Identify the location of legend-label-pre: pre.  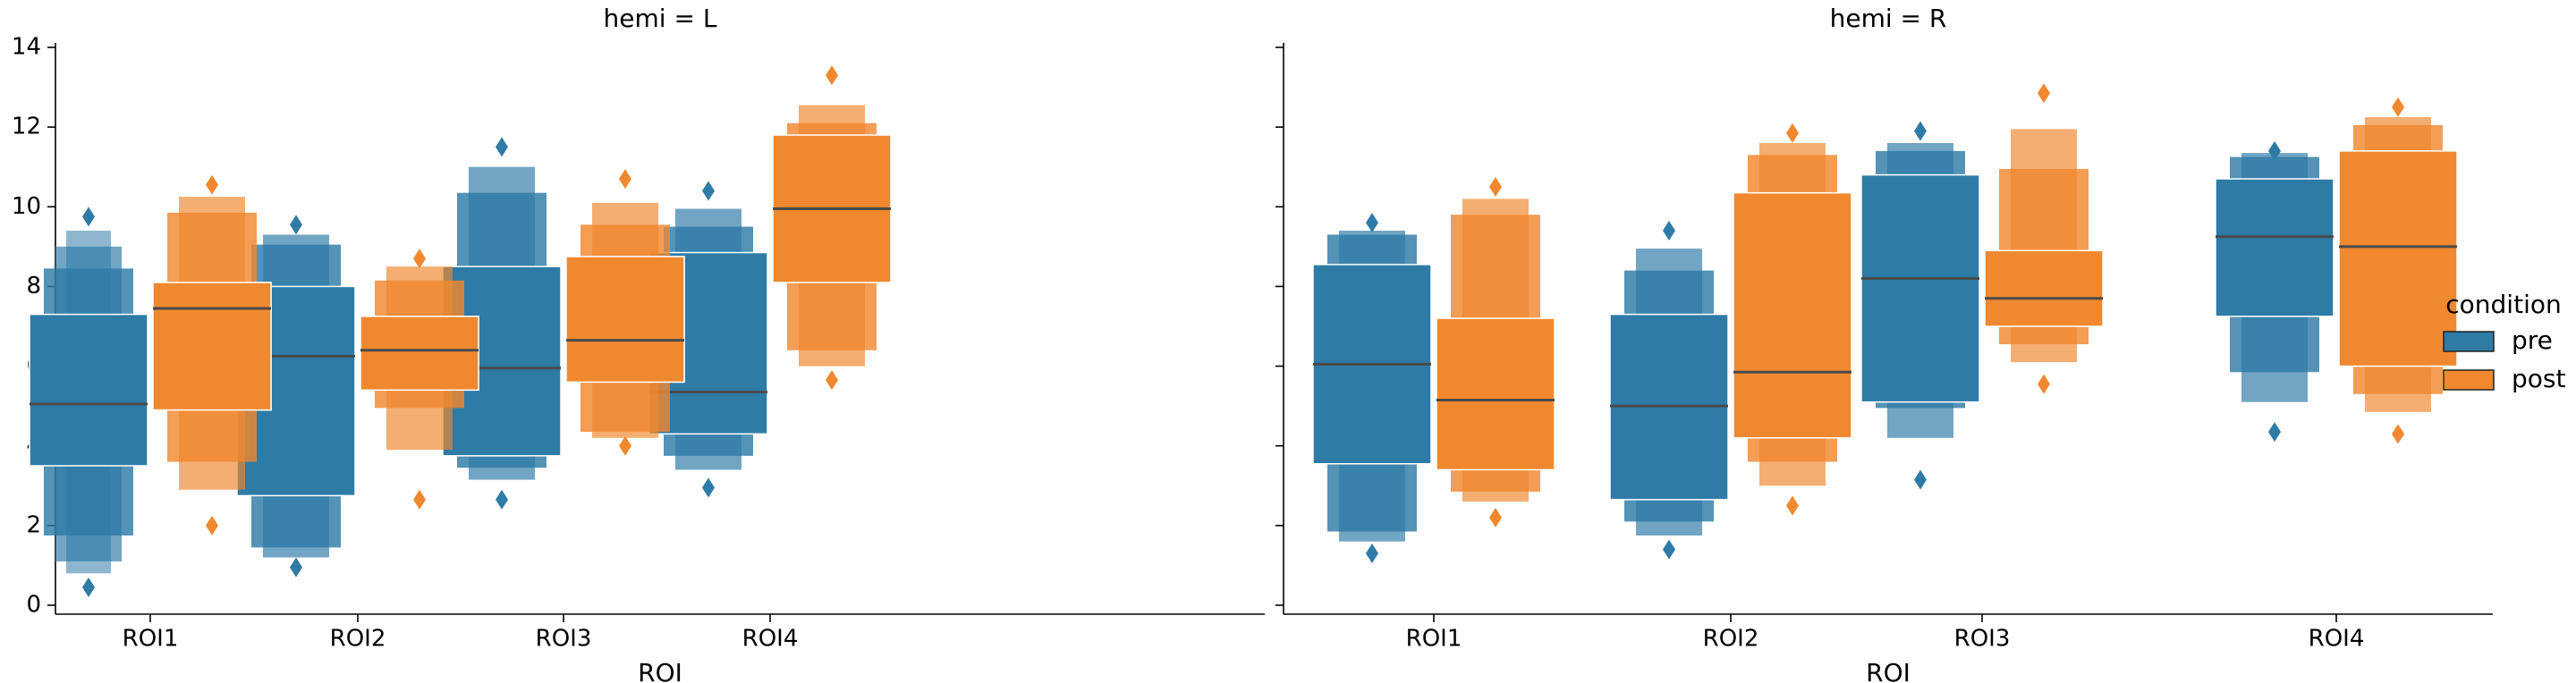
(2532, 340).